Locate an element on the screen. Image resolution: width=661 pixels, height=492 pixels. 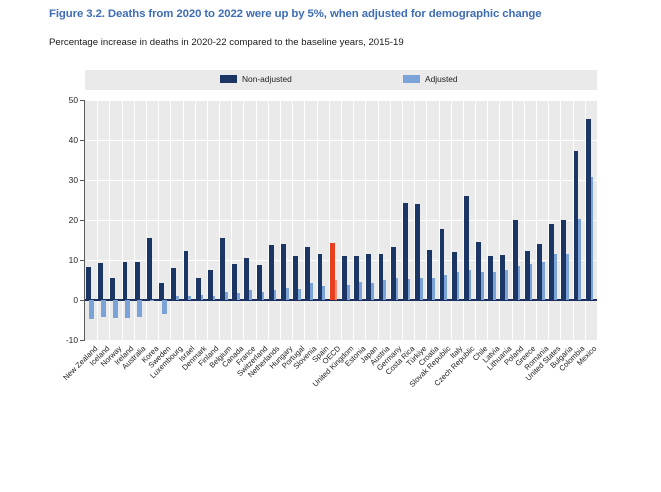
y-axis-label: 10 is located at coordinates (73, 260).